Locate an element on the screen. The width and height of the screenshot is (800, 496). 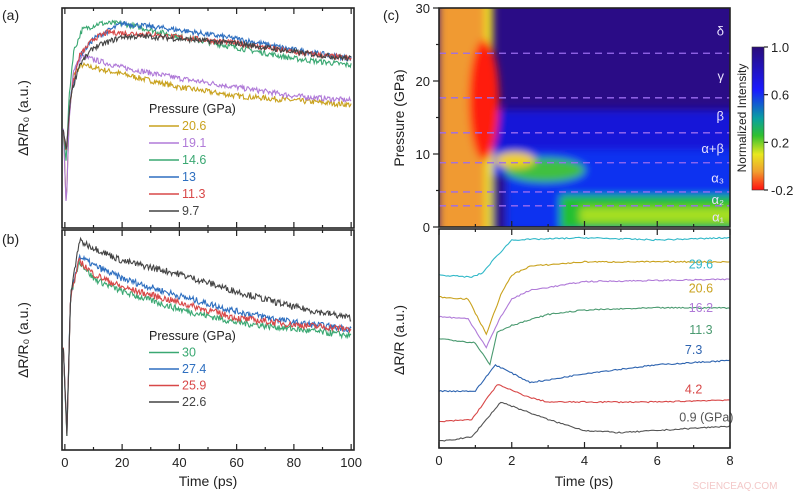
y-tick-label: 10 is located at coordinates (423, 154).